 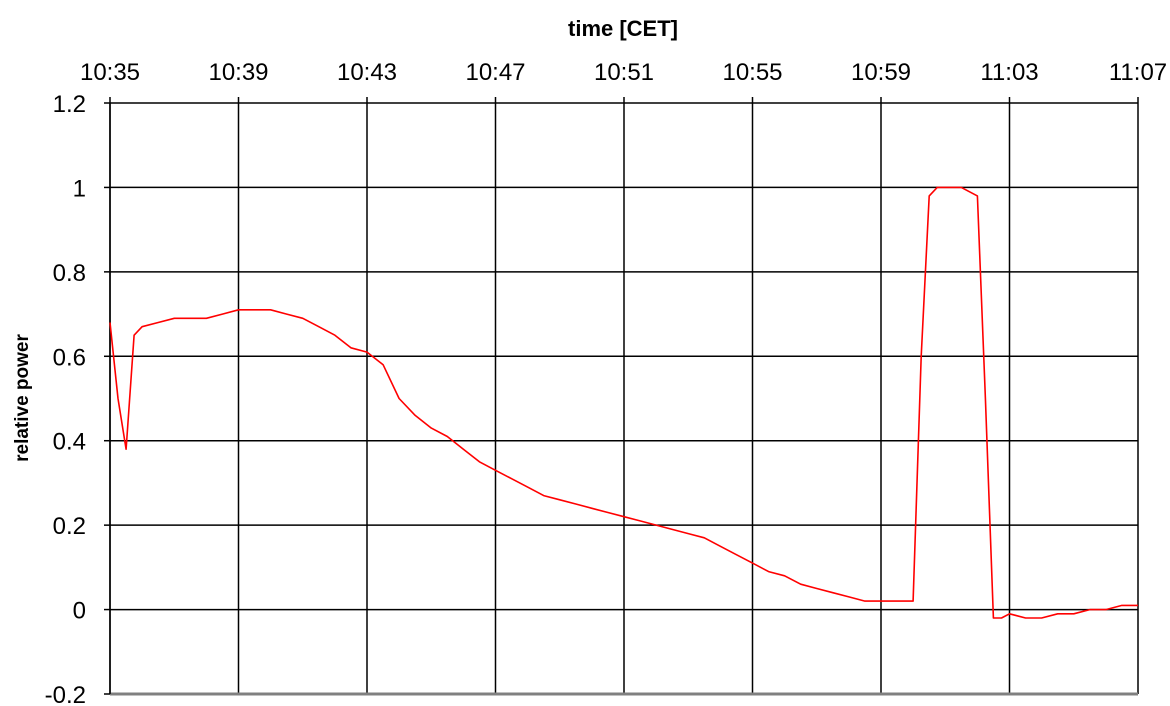 What do you see at coordinates (367, 72) in the screenshot?
I see `x-tick-label: 10:43` at bounding box center [367, 72].